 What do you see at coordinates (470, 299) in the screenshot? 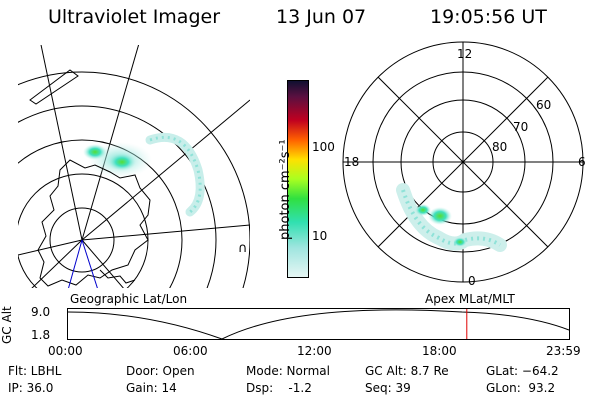
I see `timeline-right-title: Apex MLat/MLT` at bounding box center [470, 299].